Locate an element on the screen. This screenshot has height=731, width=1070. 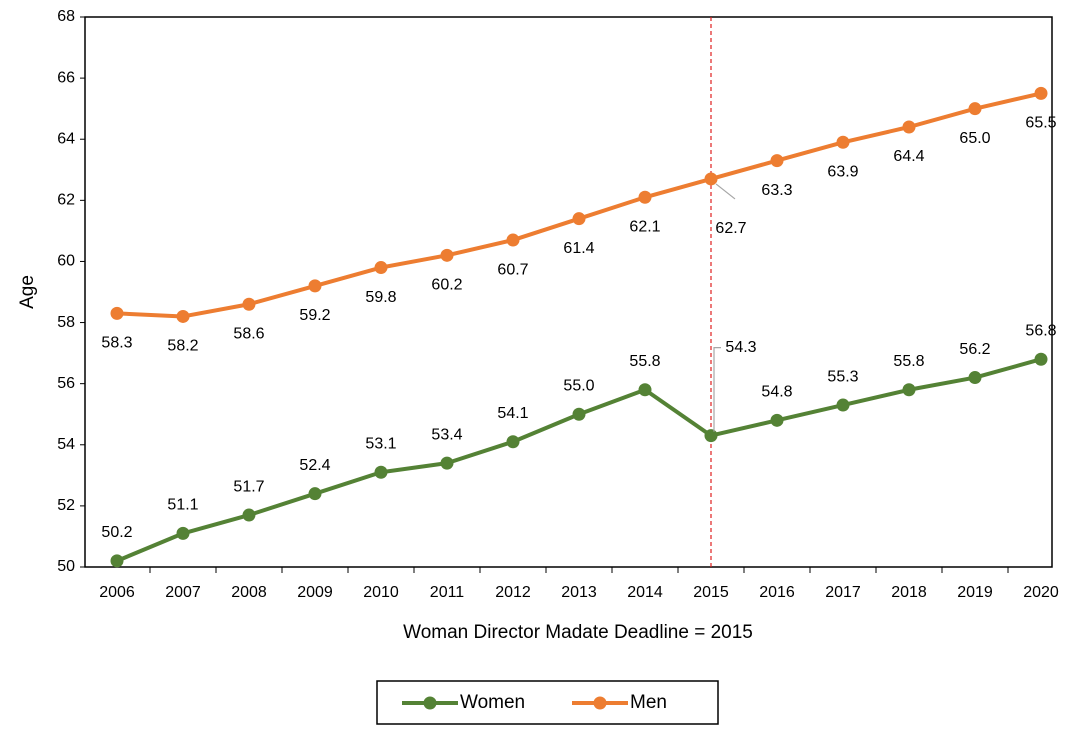
data-label: 56.2 is located at coordinates (974, 349).